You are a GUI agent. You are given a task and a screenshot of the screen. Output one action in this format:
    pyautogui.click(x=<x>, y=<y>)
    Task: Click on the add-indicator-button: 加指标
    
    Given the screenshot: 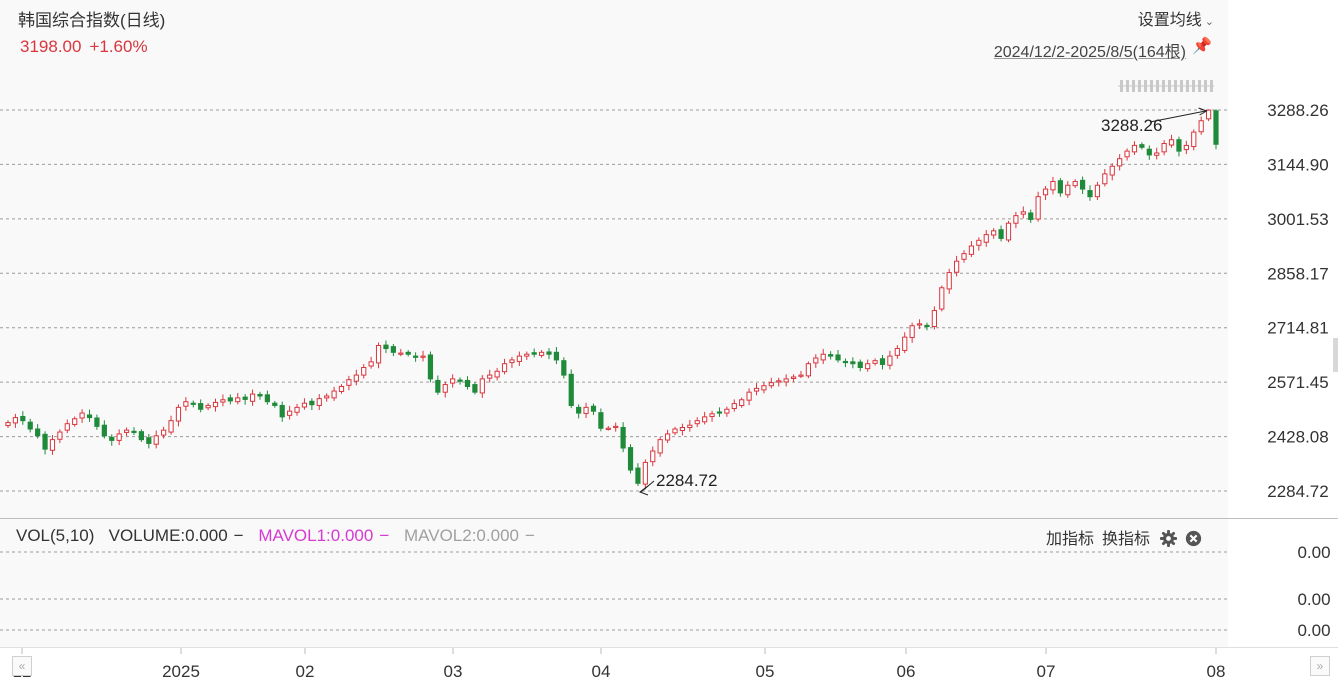 What is the action you would take?
    pyautogui.click(x=1070, y=539)
    